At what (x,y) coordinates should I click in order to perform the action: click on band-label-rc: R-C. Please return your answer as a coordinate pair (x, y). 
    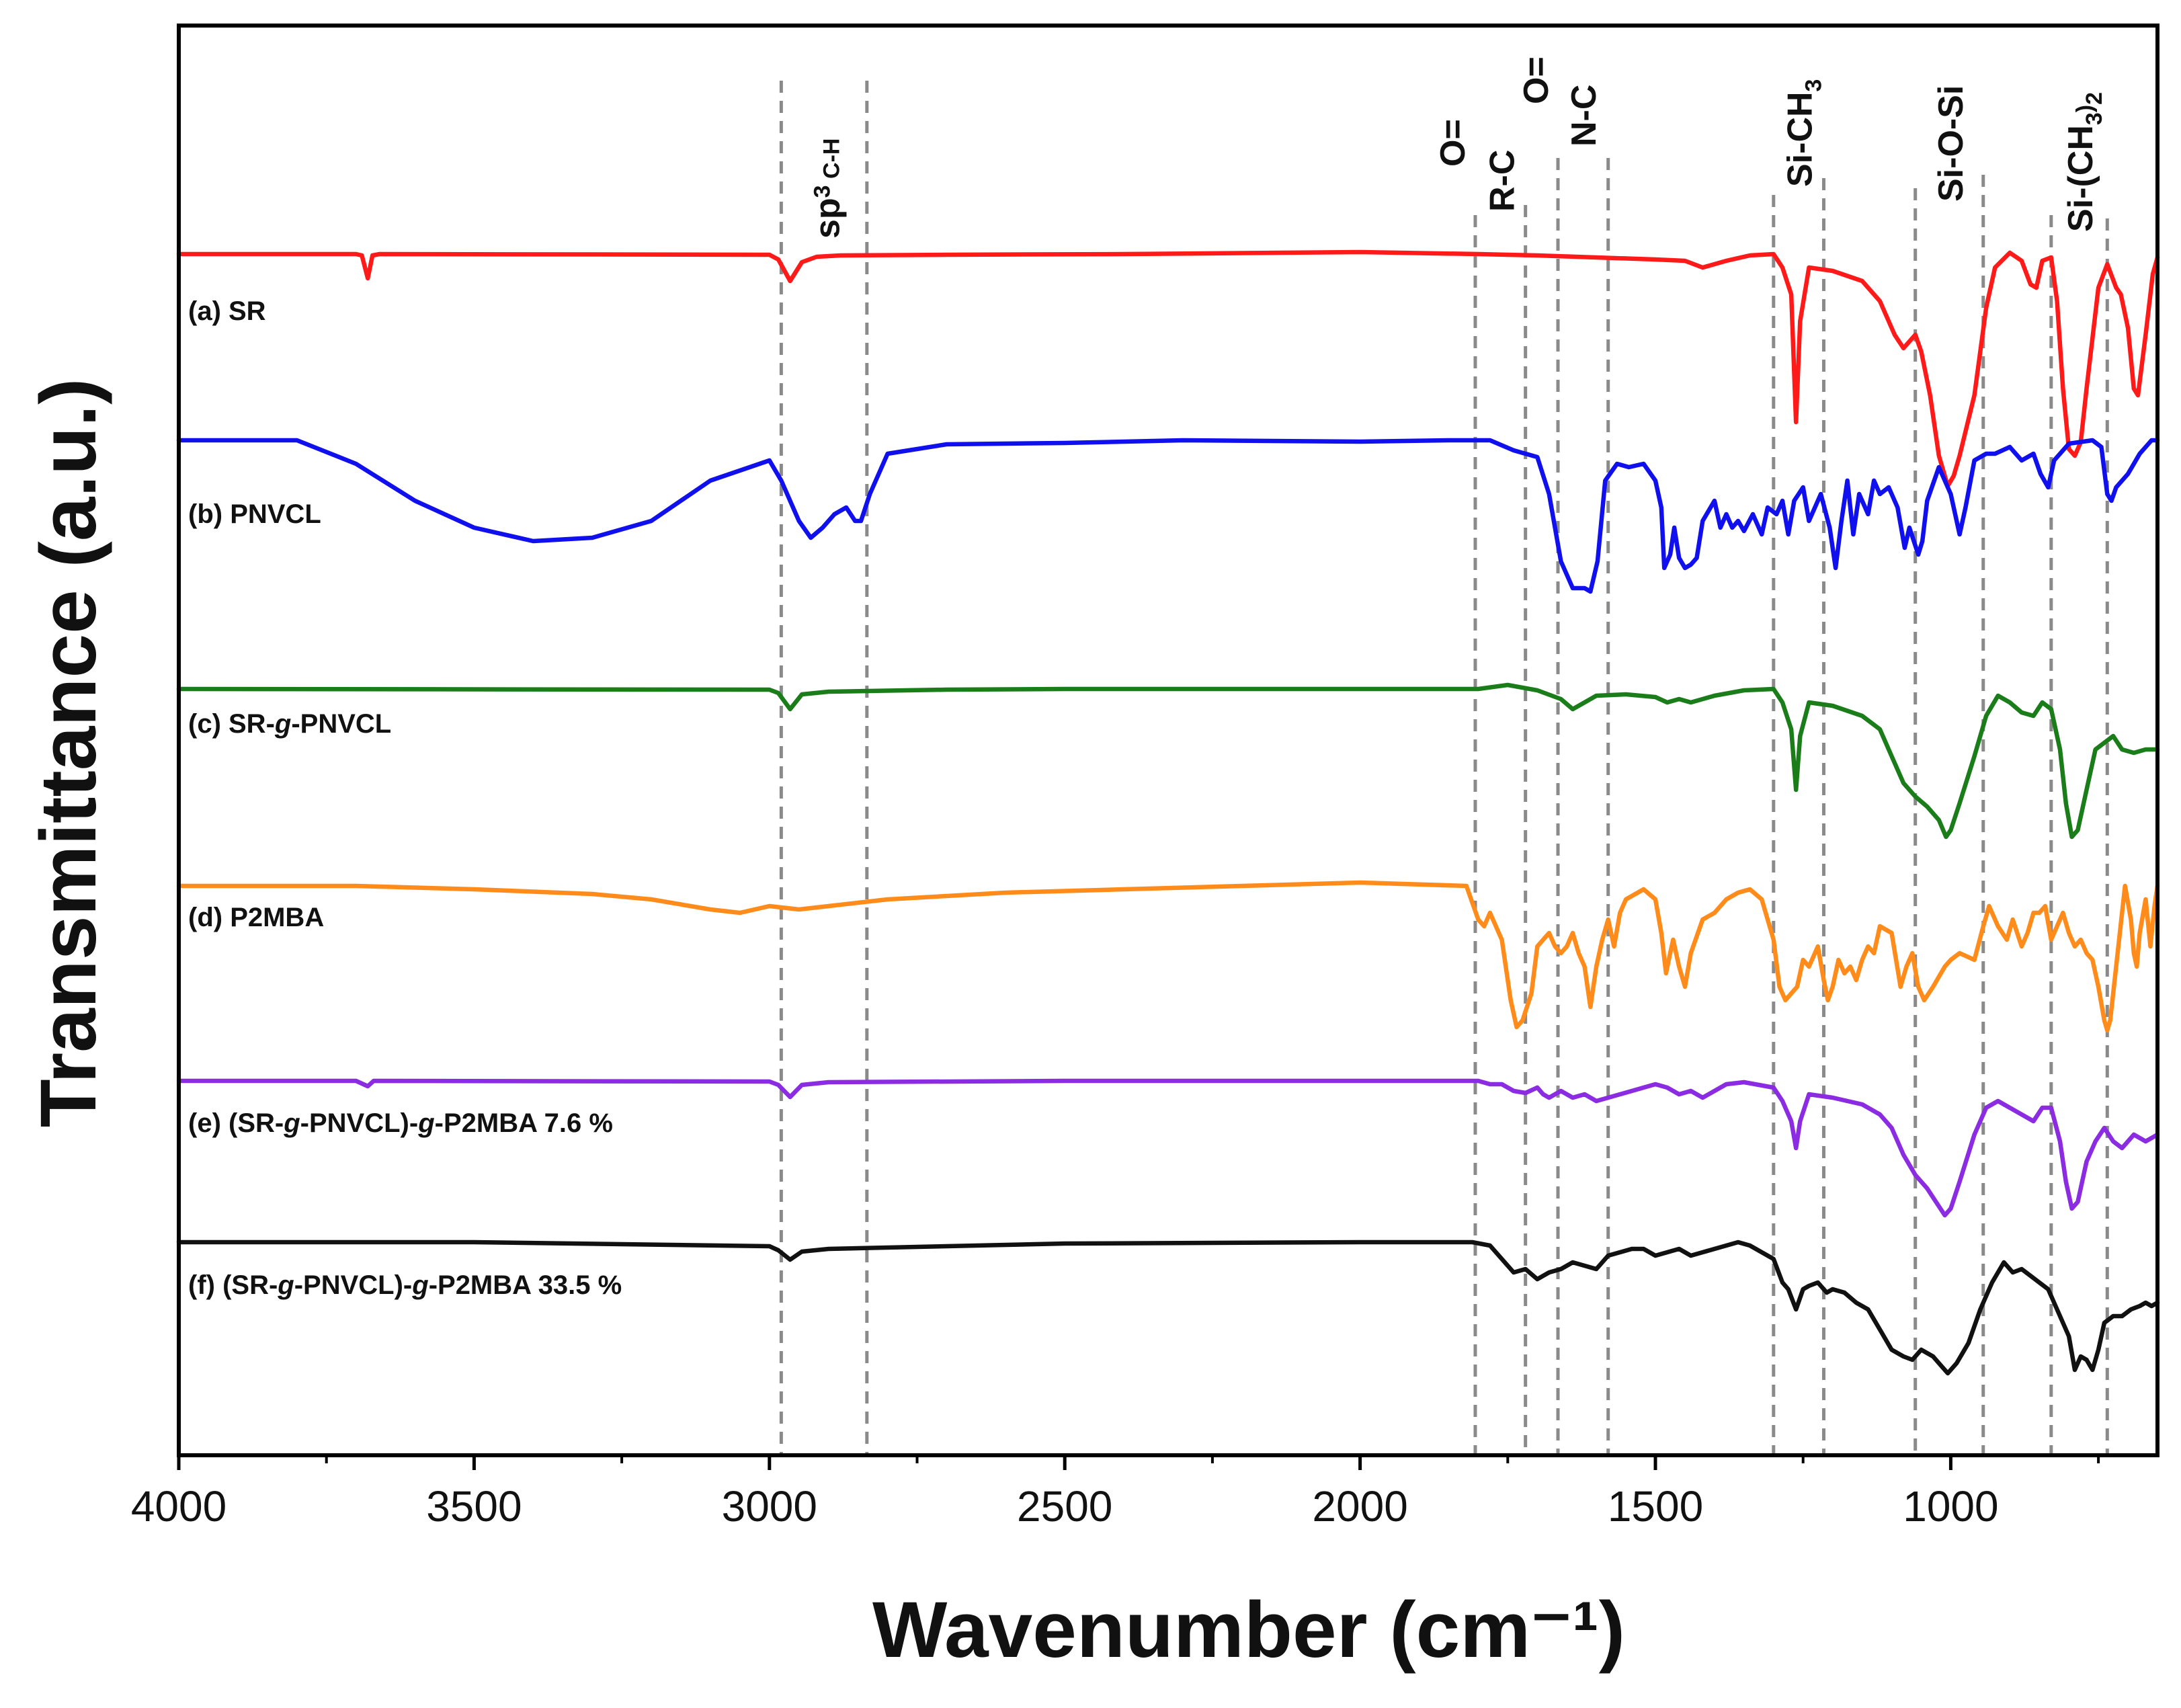
    Looking at the image, I should click on (1503, 181).